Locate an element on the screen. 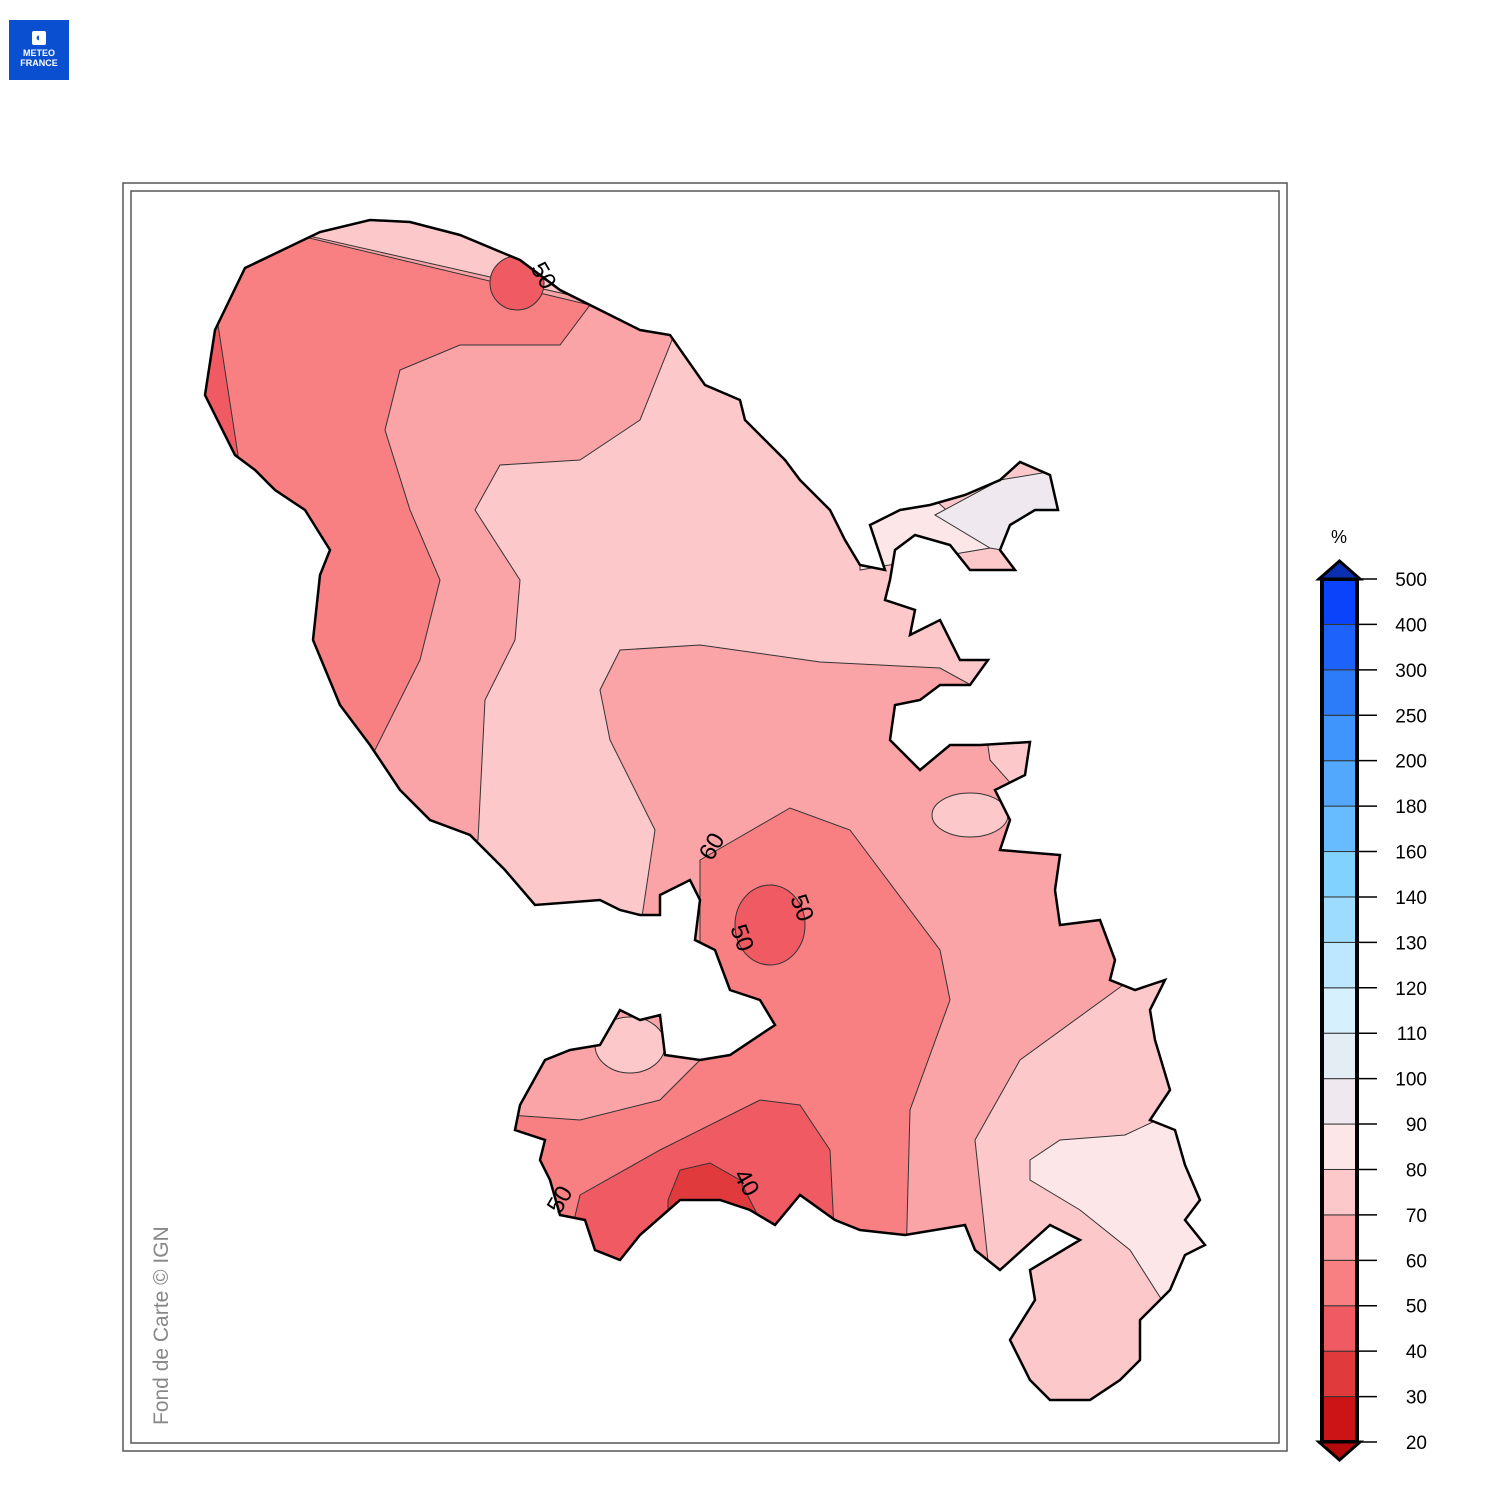  legend-tick-label: 90 is located at coordinates (1416, 1125).